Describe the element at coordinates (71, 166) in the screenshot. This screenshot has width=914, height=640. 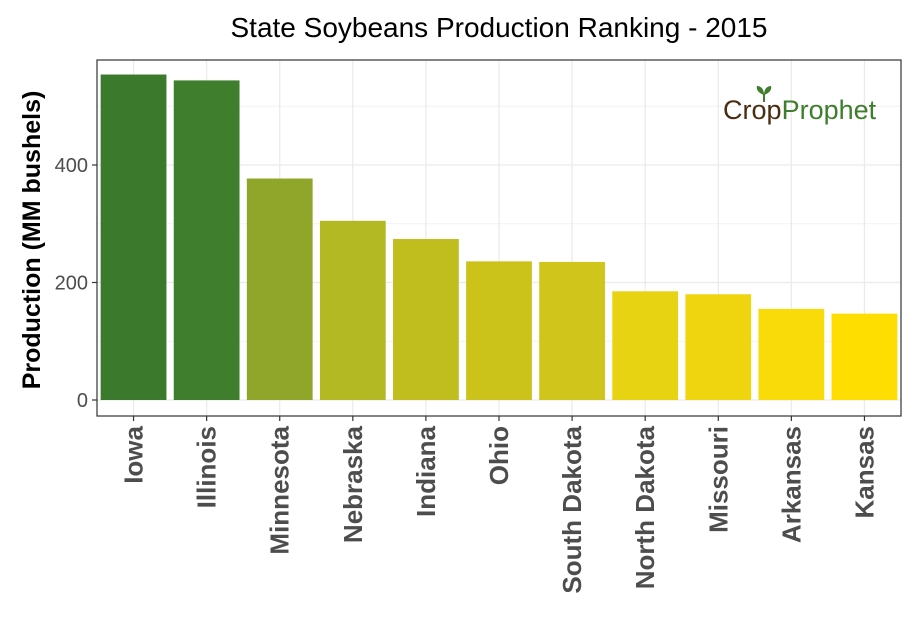
I see `y-tick-label: 400` at that location.